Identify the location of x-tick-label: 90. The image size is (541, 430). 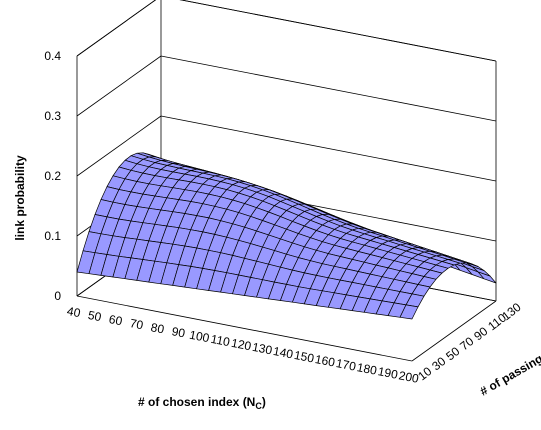
(179, 332).